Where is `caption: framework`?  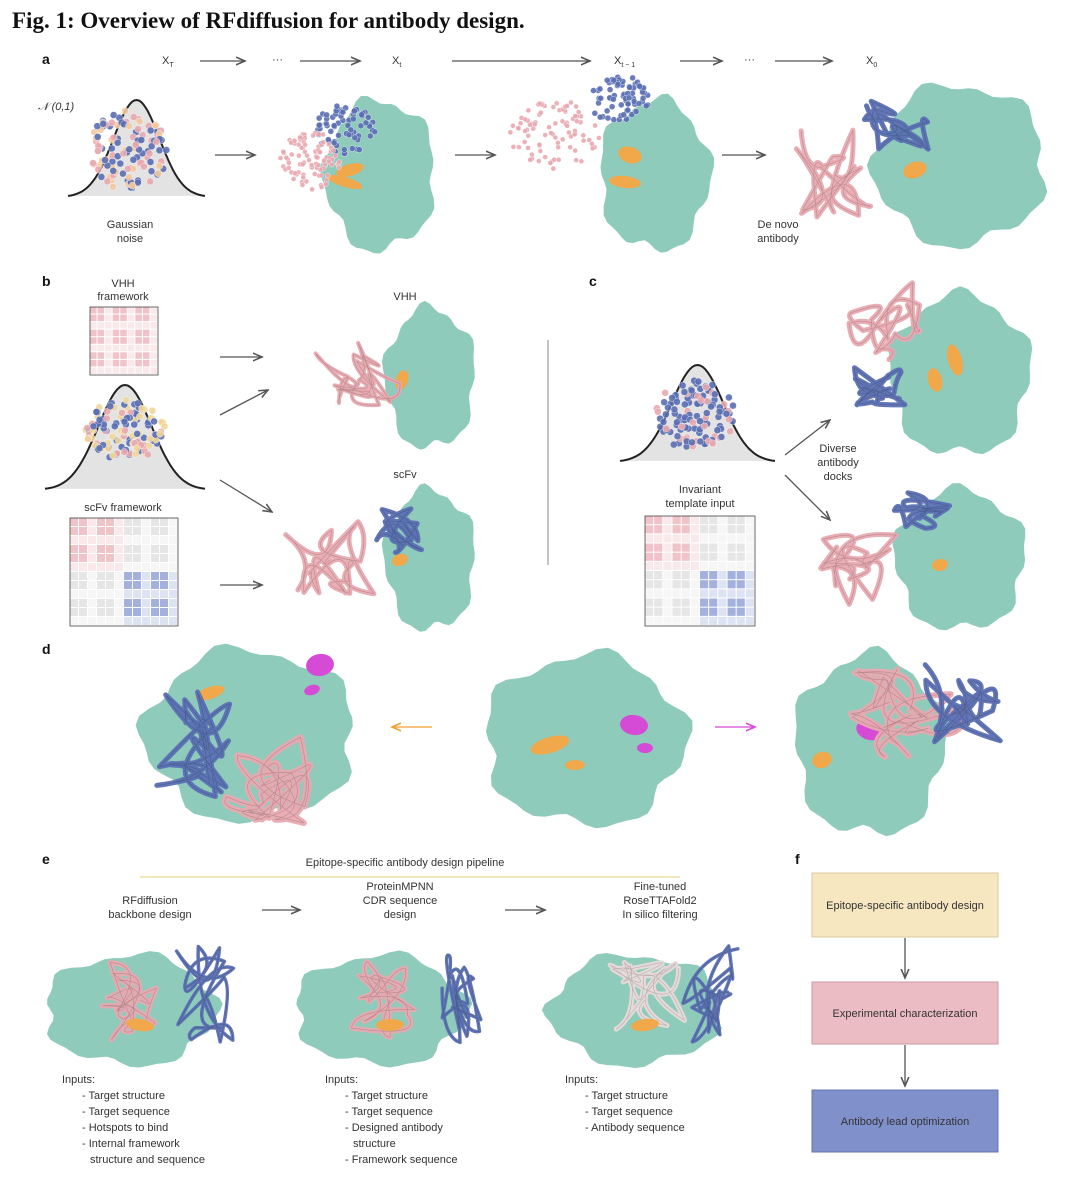 caption: framework is located at coordinates (123, 297).